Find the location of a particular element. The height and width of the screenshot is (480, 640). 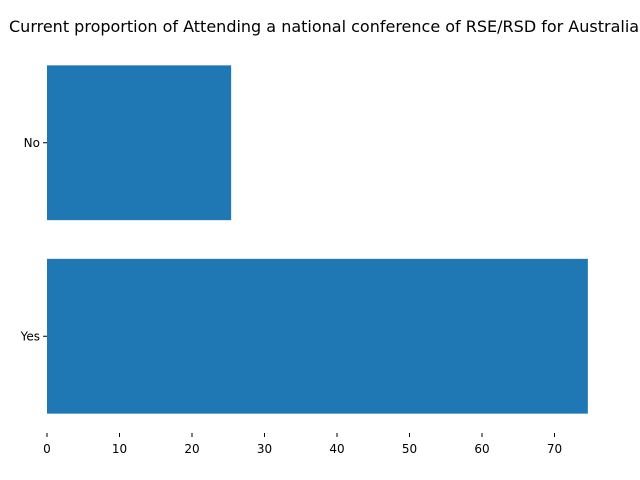

x-tick-label: 30 is located at coordinates (264, 449).